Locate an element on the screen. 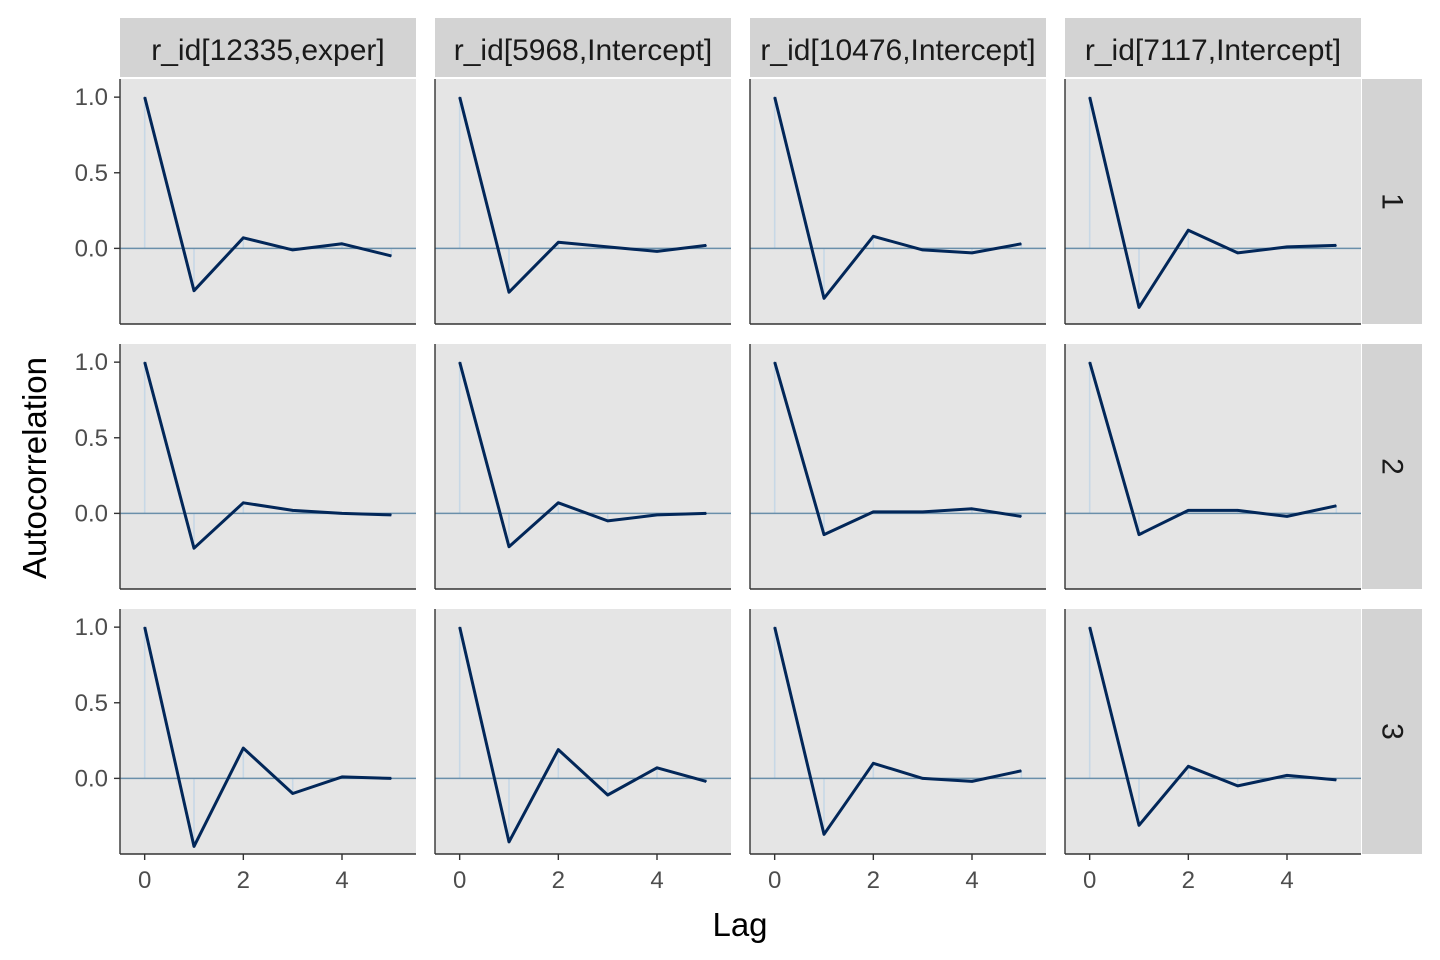 This screenshot has height=960, width=1440. column-strip-r-id-5968-intercept: r_id[5968,Intercept] is located at coordinates (583, 47).